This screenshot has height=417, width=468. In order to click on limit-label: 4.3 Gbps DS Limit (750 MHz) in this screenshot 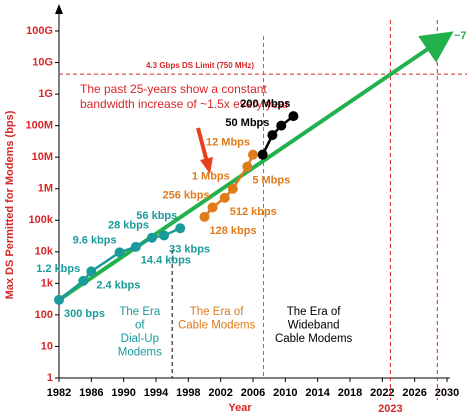, I will do `click(200, 65)`.